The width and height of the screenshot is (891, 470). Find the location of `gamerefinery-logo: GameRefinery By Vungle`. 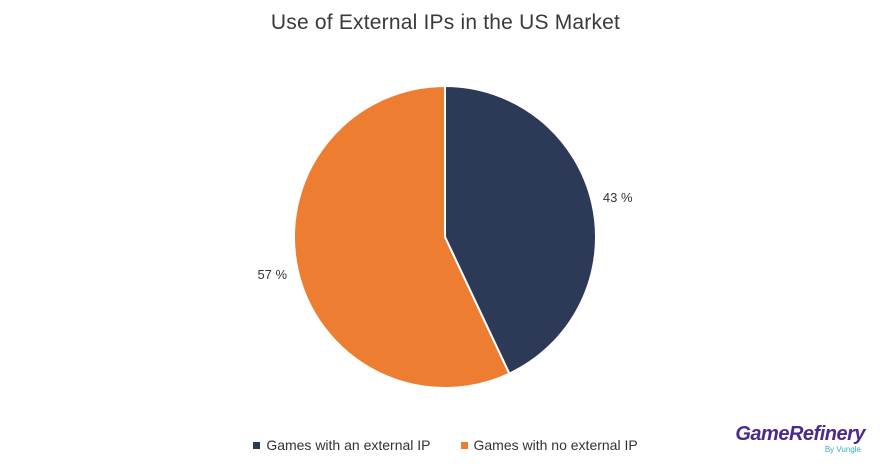

gamerefinery-logo: GameRefinery By Vungle is located at coordinates (800, 438).